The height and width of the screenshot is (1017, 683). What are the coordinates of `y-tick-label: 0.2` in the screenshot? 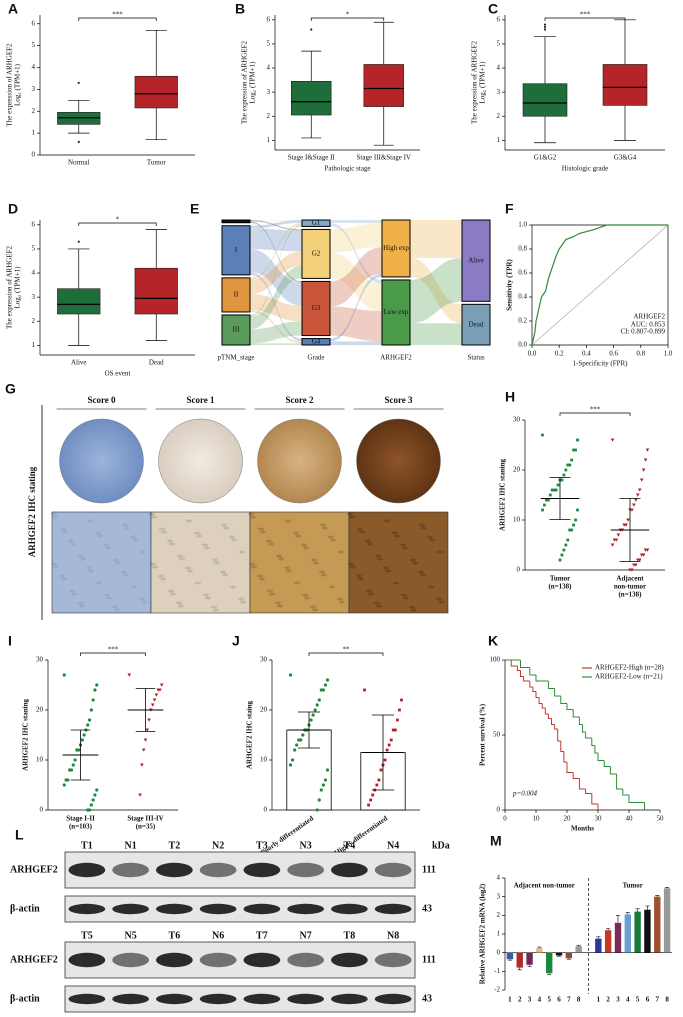 It's located at (522, 321).